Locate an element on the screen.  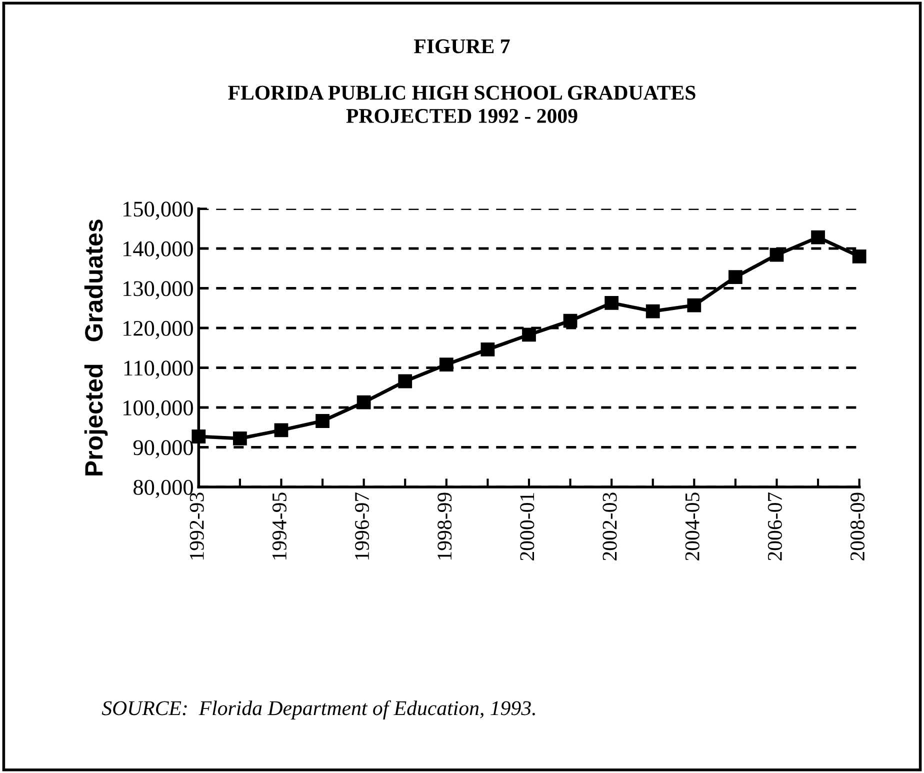
source-note: SOURCE: Florida Department of Education, 1993. is located at coordinates (318, 710).